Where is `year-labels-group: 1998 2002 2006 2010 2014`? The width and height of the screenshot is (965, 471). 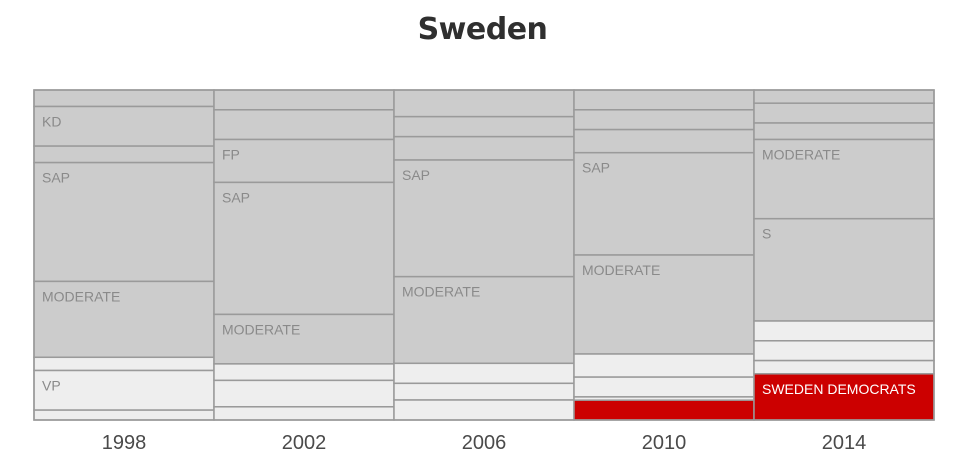
year-labels-group: 1998 2002 2006 2010 2014 is located at coordinates (484, 443).